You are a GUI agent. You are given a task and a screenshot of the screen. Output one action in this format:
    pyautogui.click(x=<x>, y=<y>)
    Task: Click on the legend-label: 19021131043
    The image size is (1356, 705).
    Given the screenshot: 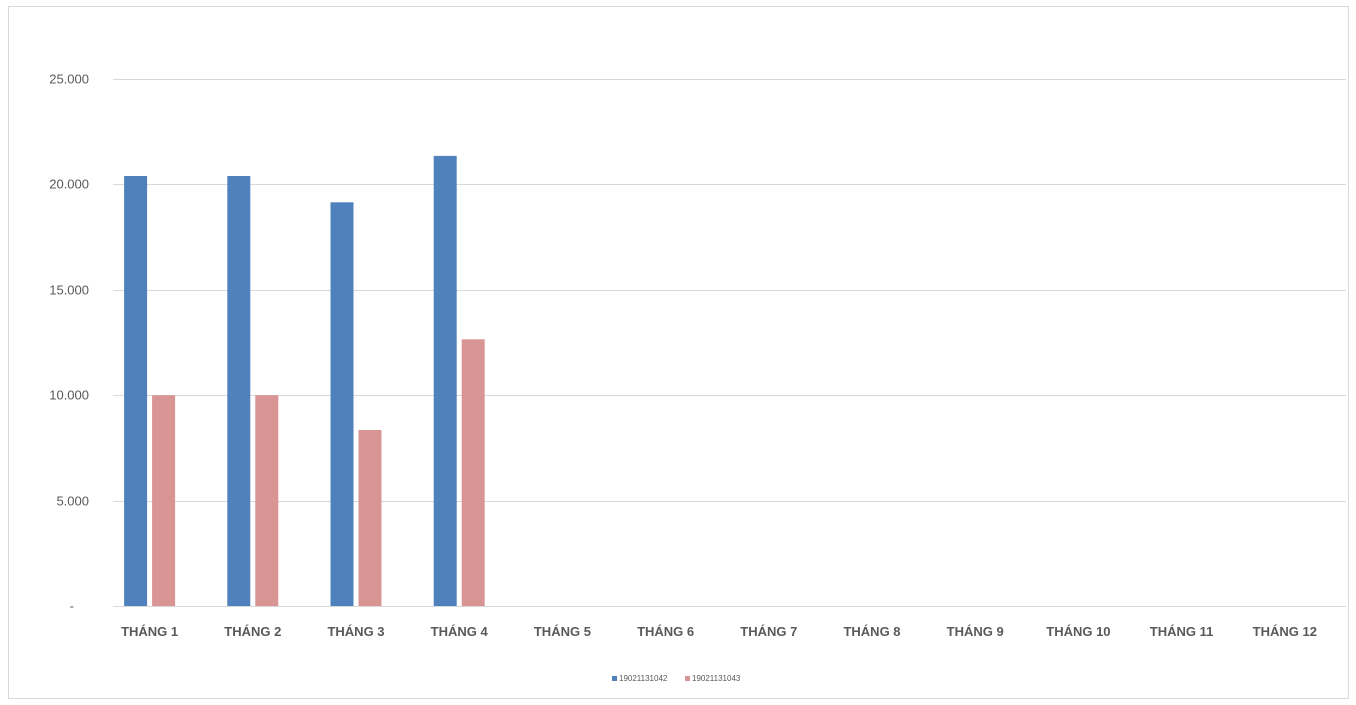 What is the action you would take?
    pyautogui.click(x=716, y=678)
    